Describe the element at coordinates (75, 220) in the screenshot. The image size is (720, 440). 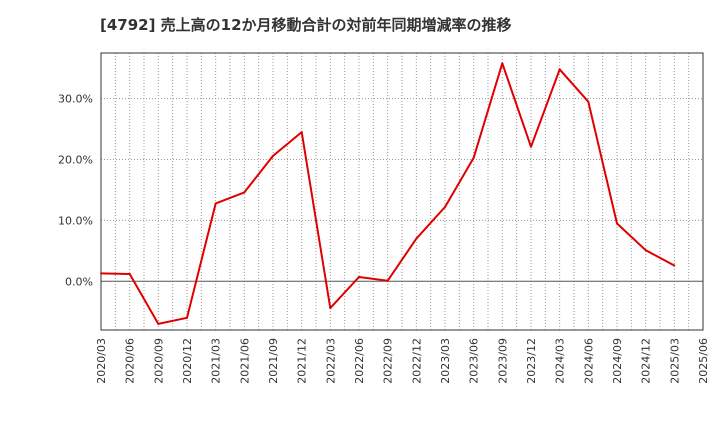
I see `y-tick-label: 10.0%` at that location.